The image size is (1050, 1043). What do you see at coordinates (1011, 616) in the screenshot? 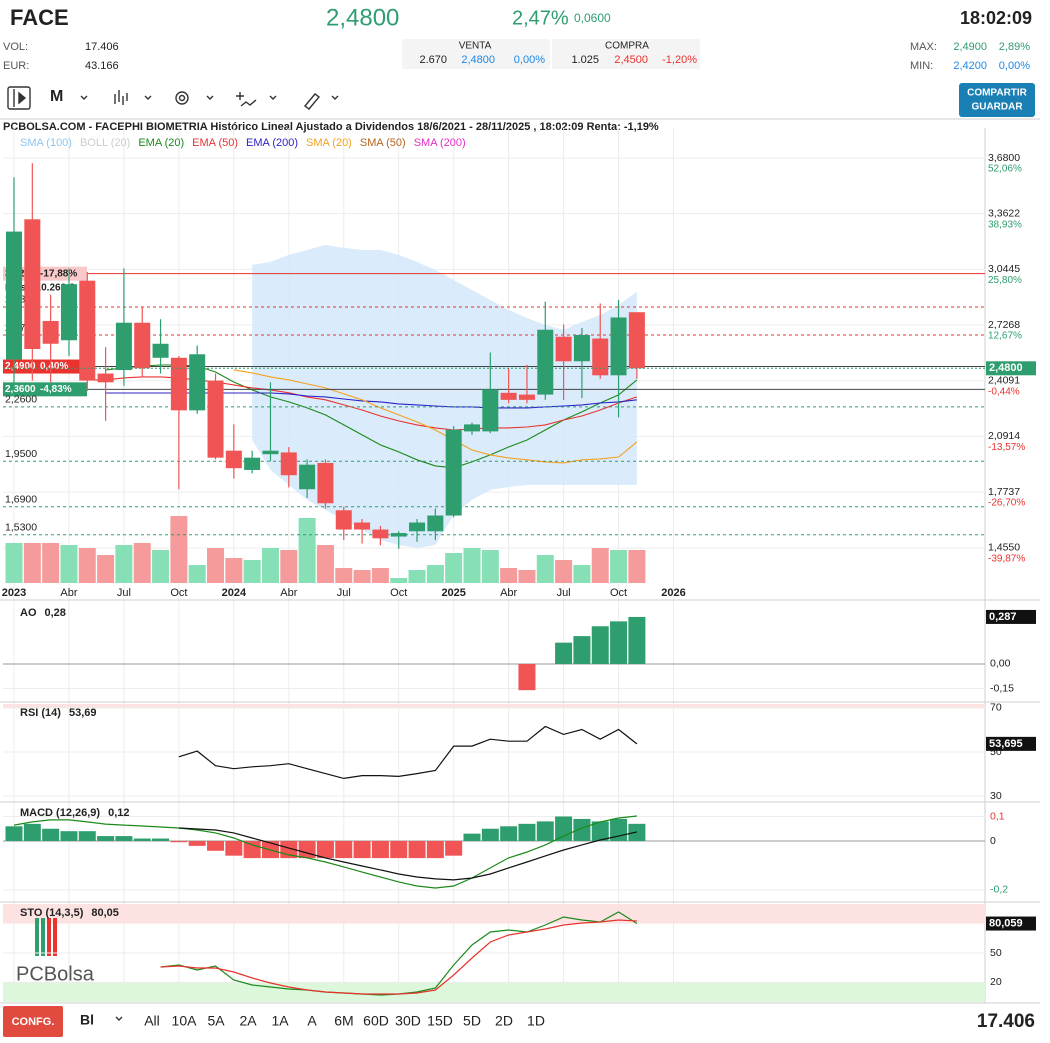
I see `current-box` at bounding box center [1011, 616].